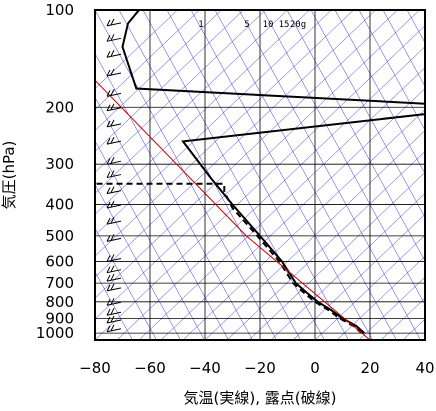 The image size is (436, 411). Describe the element at coordinates (59, 302) in the screenshot. I see `y-tick-label: 800` at that location.